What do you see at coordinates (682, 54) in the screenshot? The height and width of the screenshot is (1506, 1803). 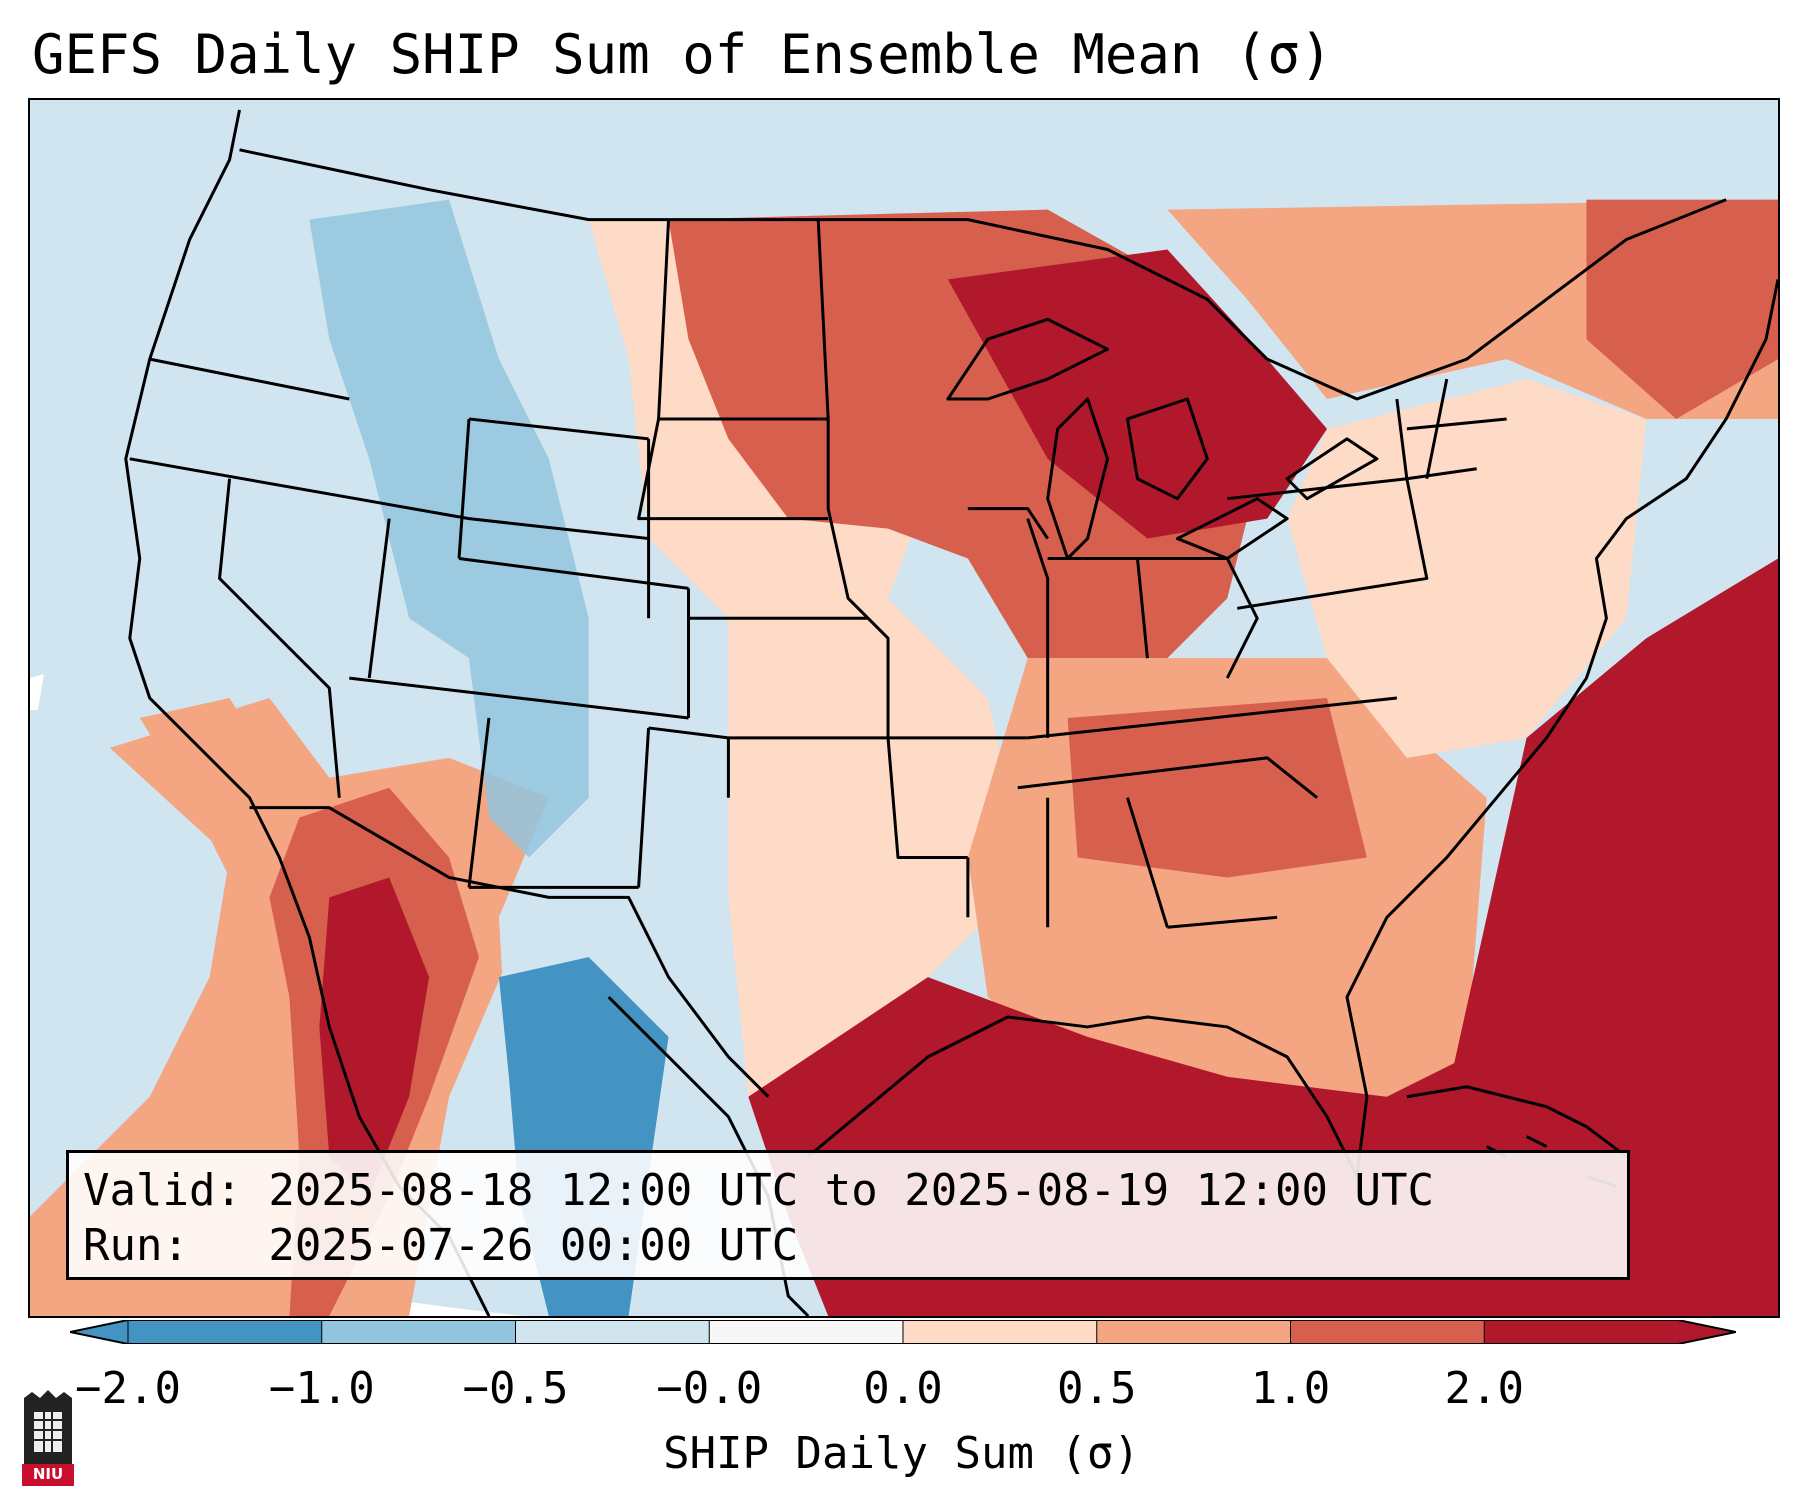 I see `map-title: GEFS Daily SHIP Sum of Ensemble Mean (σ)` at bounding box center [682, 54].